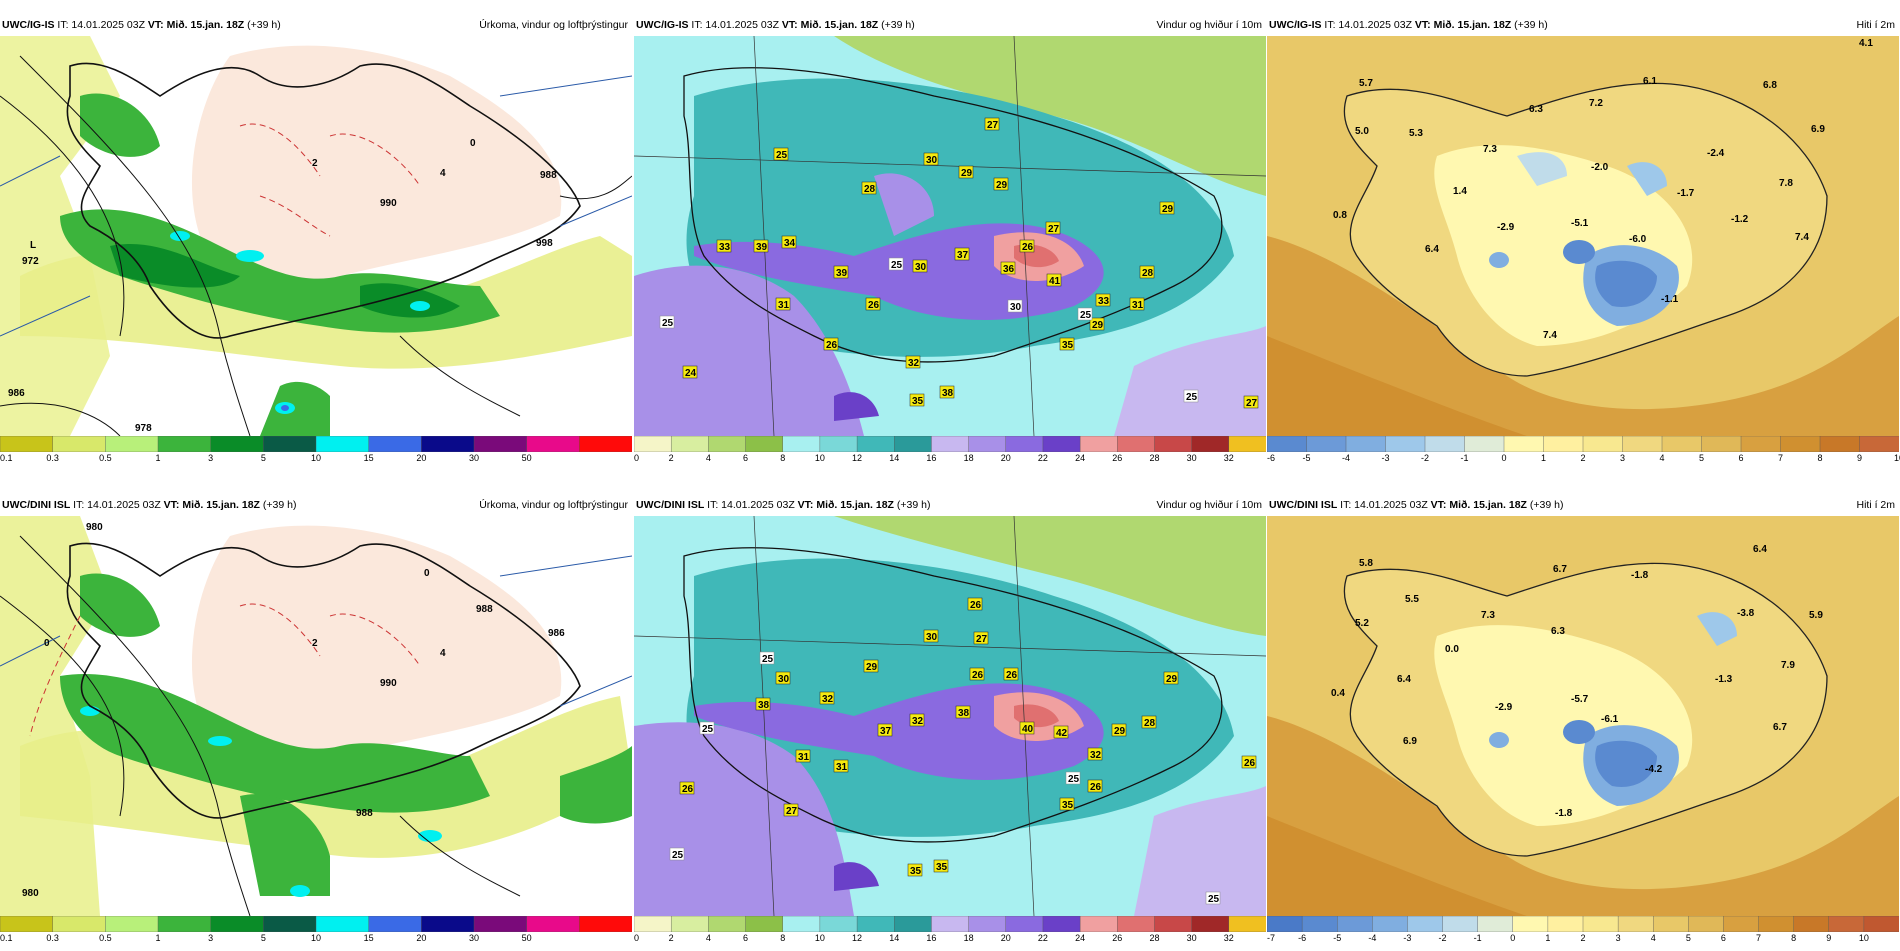  What do you see at coordinates (553, 505) in the screenshot?
I see `panel-title: Úrkoma, vindur og loftþrýstingur` at bounding box center [553, 505].